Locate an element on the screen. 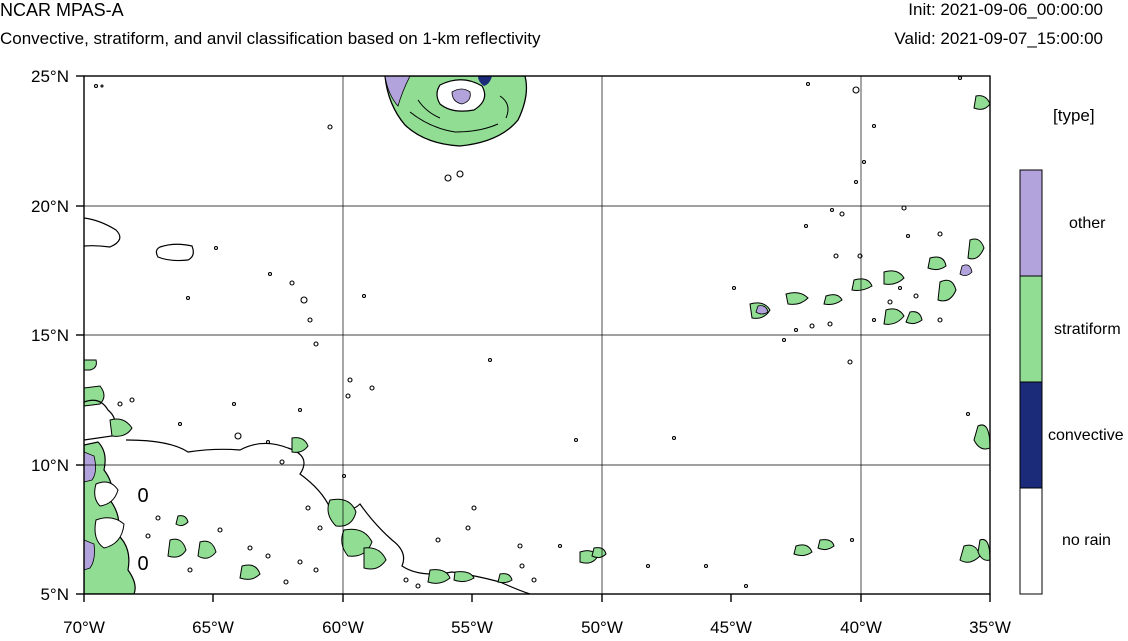 Image resolution: width=1128 pixels, height=641 pixels. contour-label-0: 0 is located at coordinates (142, 496).